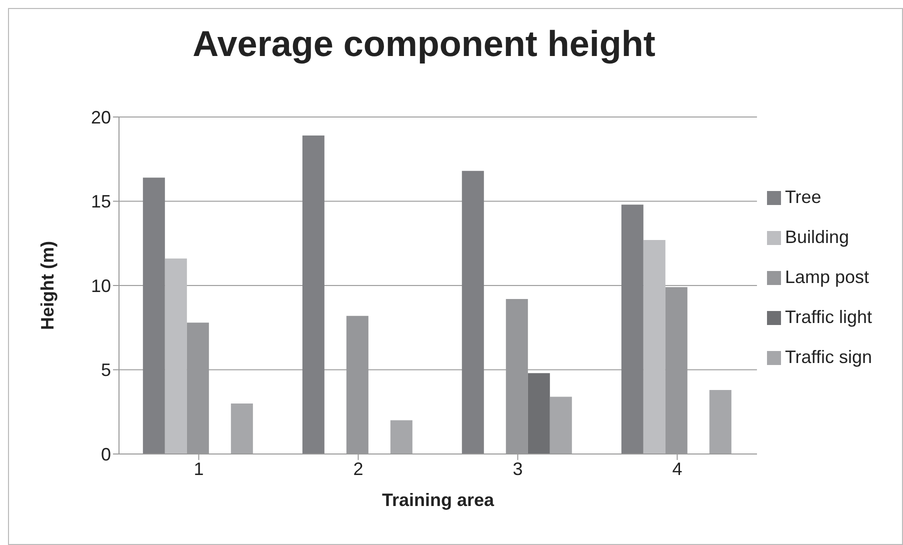  What do you see at coordinates (803, 196) in the screenshot?
I see `legend-label: Tree` at bounding box center [803, 196].